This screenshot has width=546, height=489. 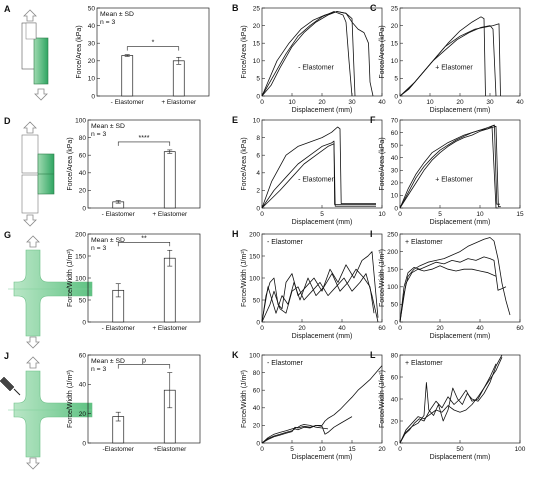 What do you see at coordinates (371, 234) in the screenshot?
I see `panel-label-i: I` at bounding box center [371, 234].